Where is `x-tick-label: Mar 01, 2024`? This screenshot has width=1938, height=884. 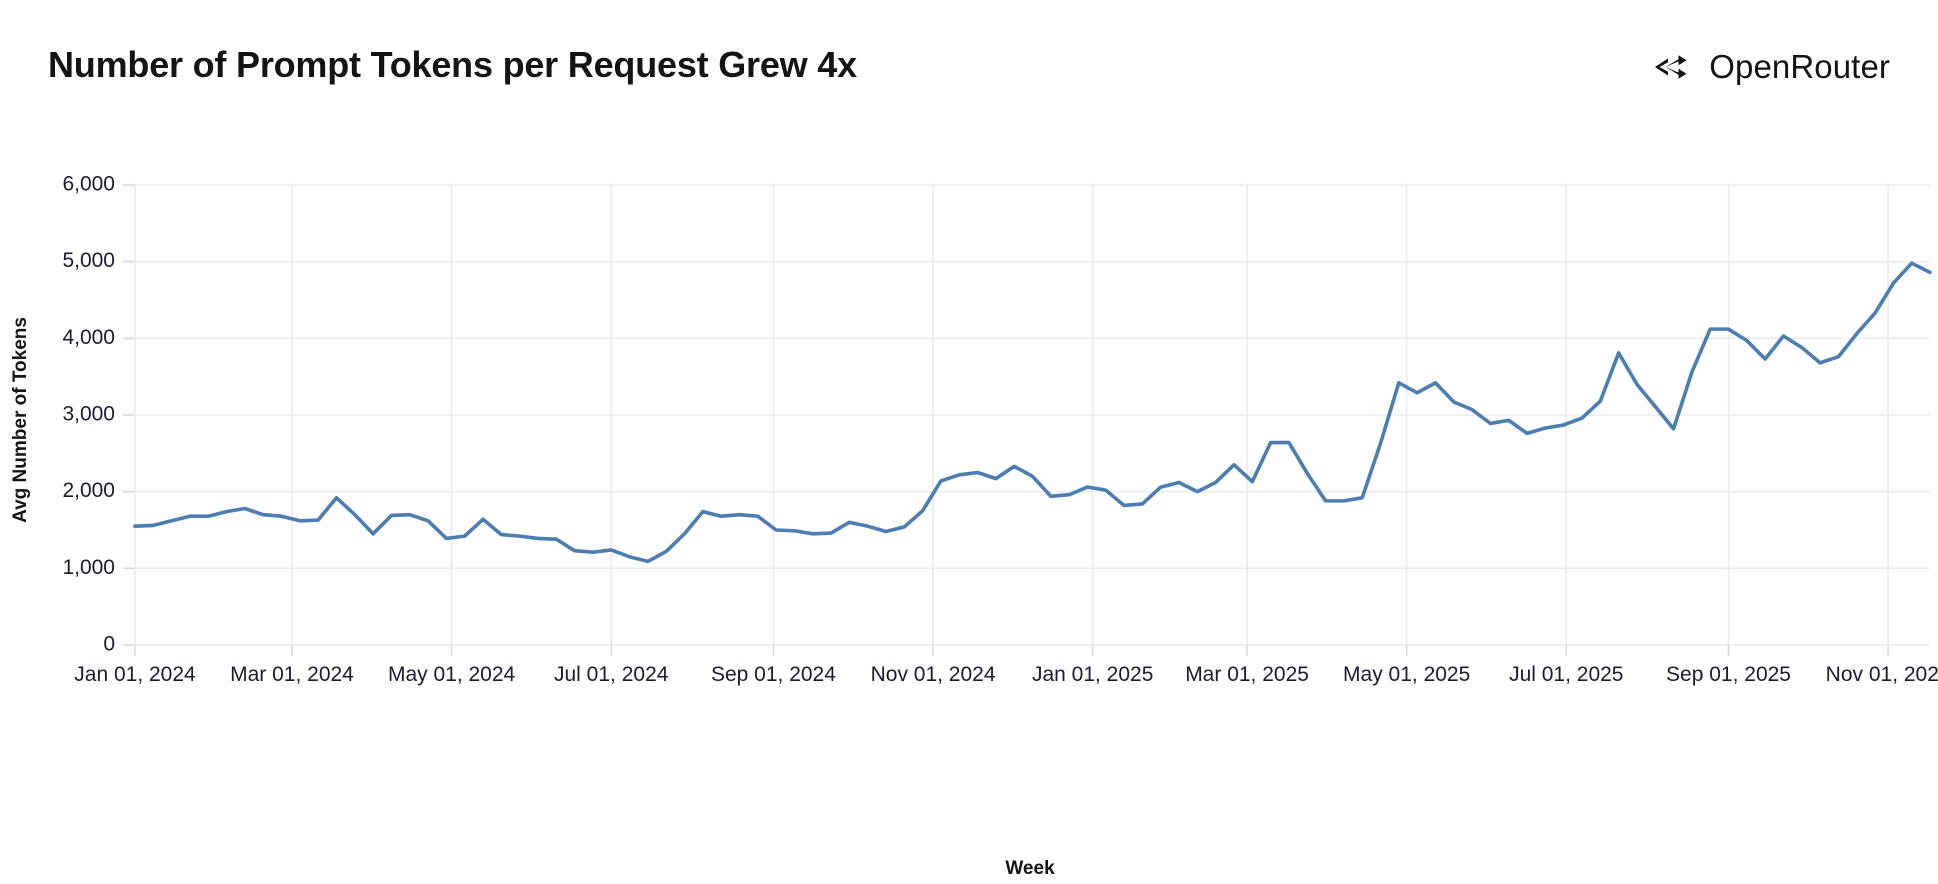
x-tick-label: Mar 01, 2024 is located at coordinates (292, 674).